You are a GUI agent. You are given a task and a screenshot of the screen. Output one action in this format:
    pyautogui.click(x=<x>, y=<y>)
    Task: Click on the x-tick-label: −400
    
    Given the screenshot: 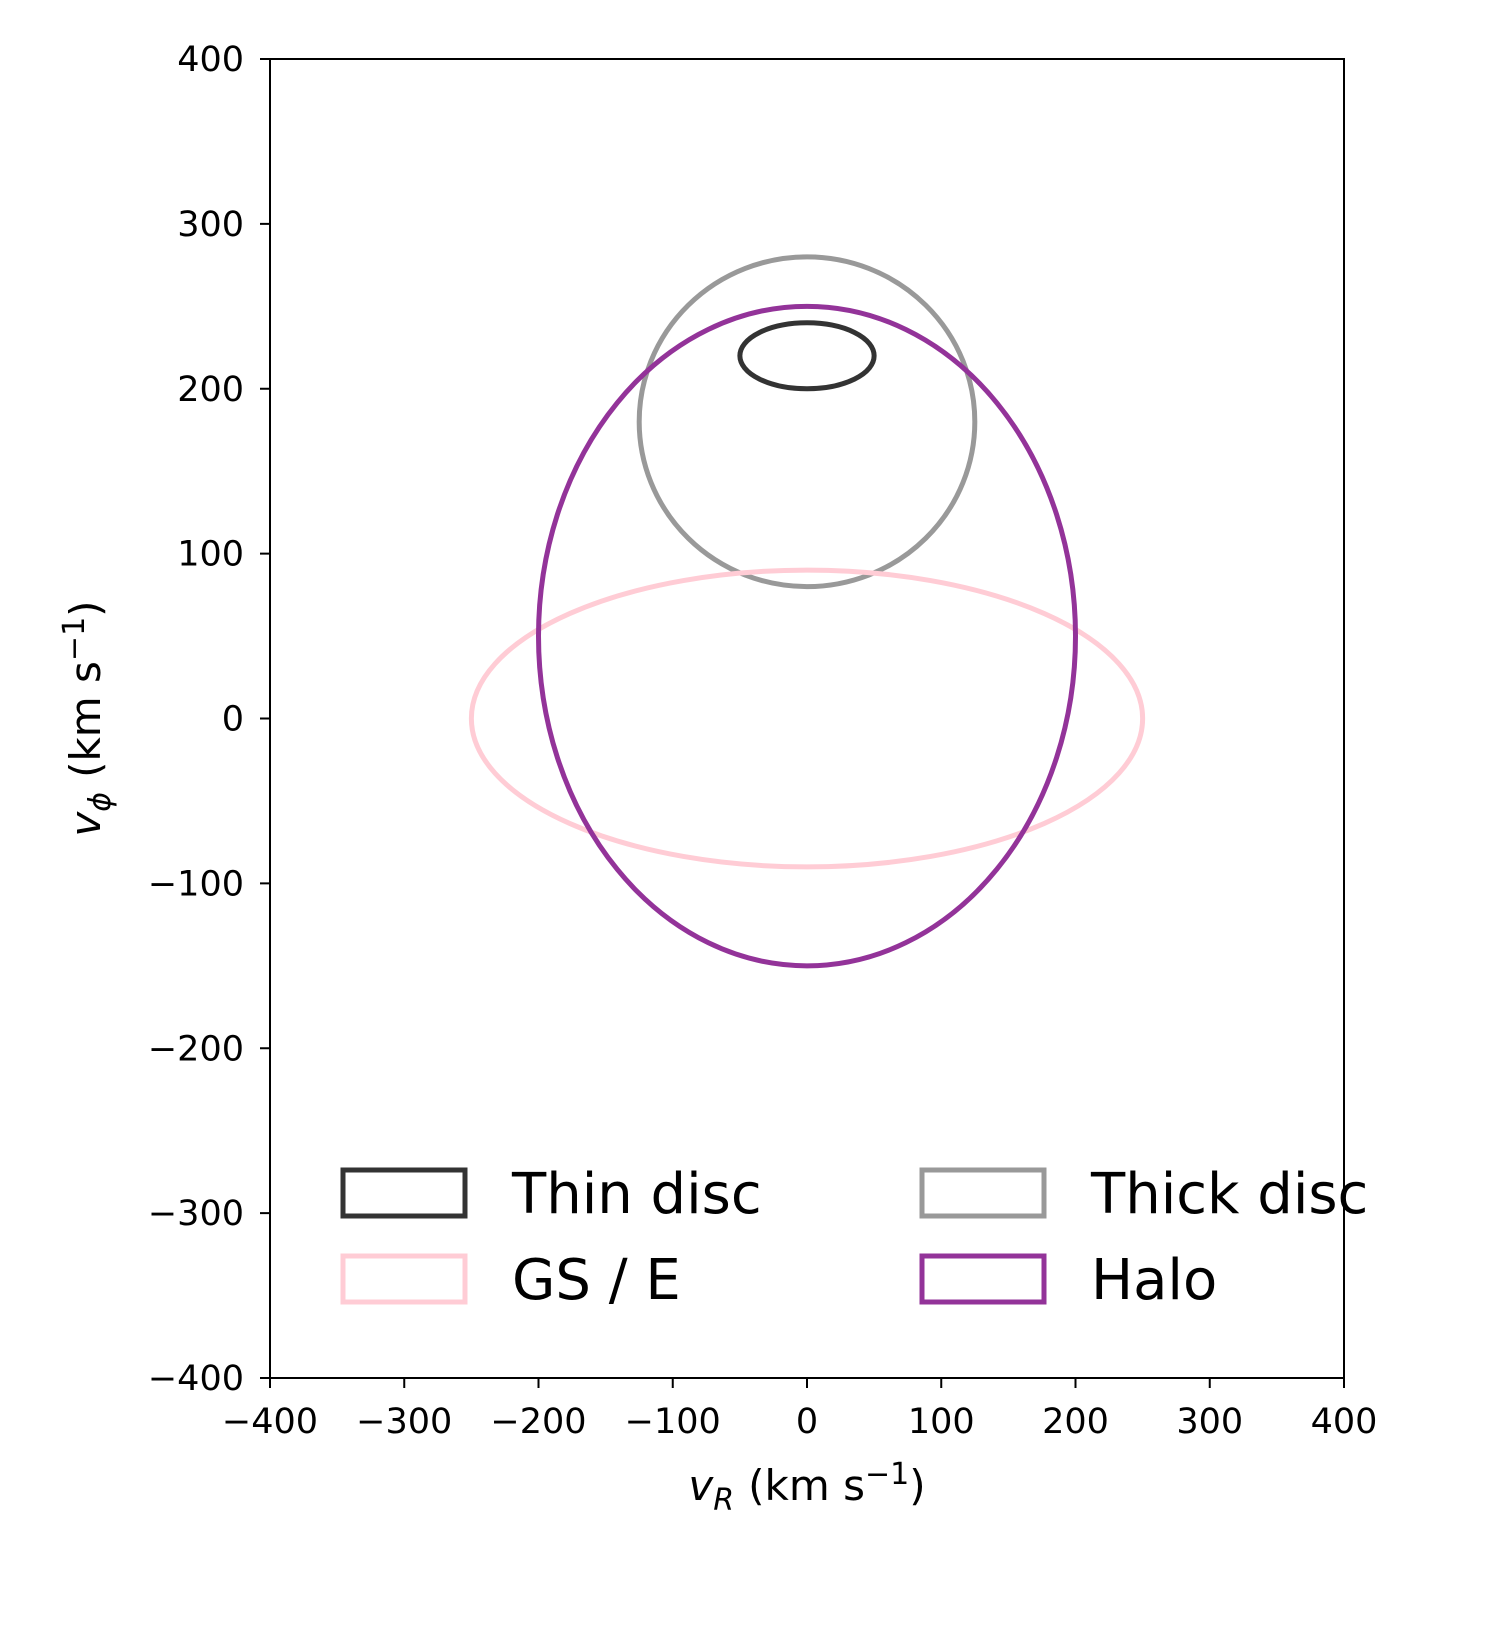 What is the action you would take?
    pyautogui.click(x=270, y=1422)
    